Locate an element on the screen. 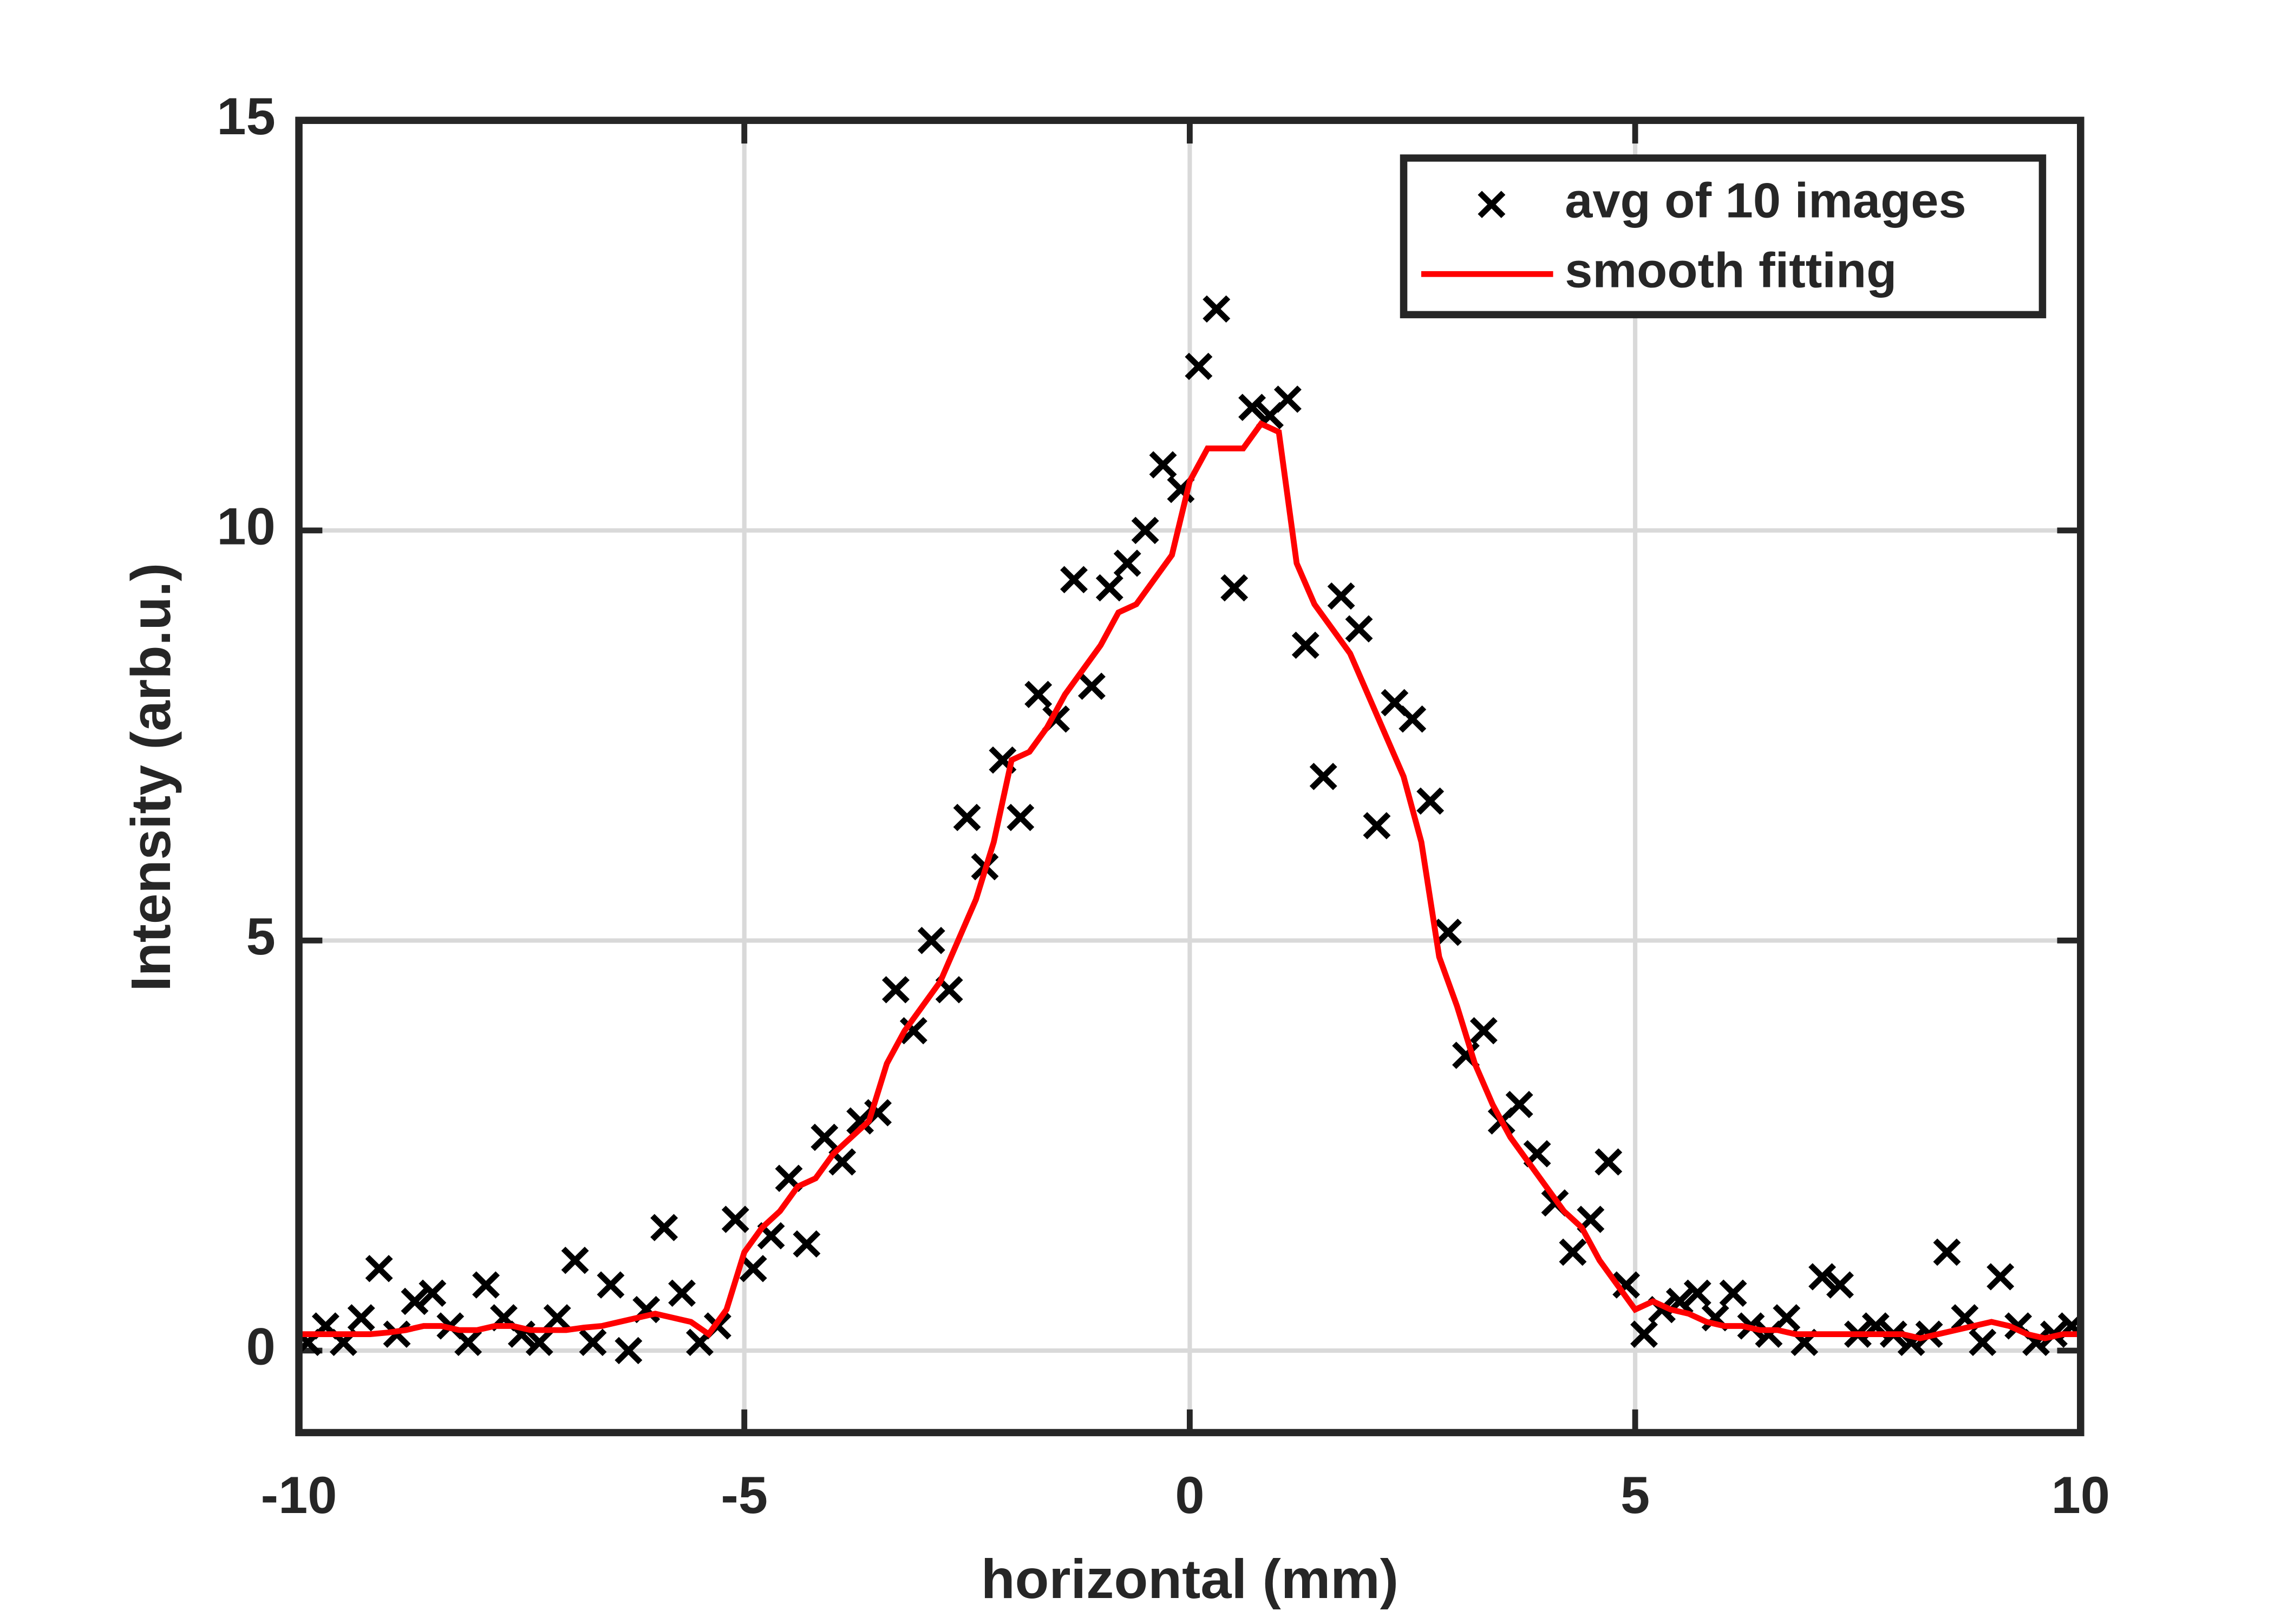  y-tick-label: 10 is located at coordinates (246, 526).